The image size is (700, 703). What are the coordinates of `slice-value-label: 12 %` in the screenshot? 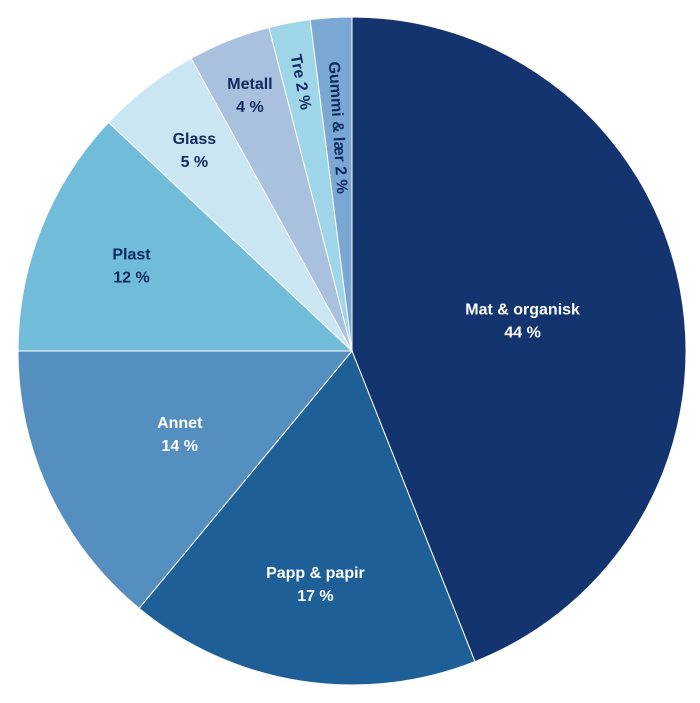 It's located at (131, 278).